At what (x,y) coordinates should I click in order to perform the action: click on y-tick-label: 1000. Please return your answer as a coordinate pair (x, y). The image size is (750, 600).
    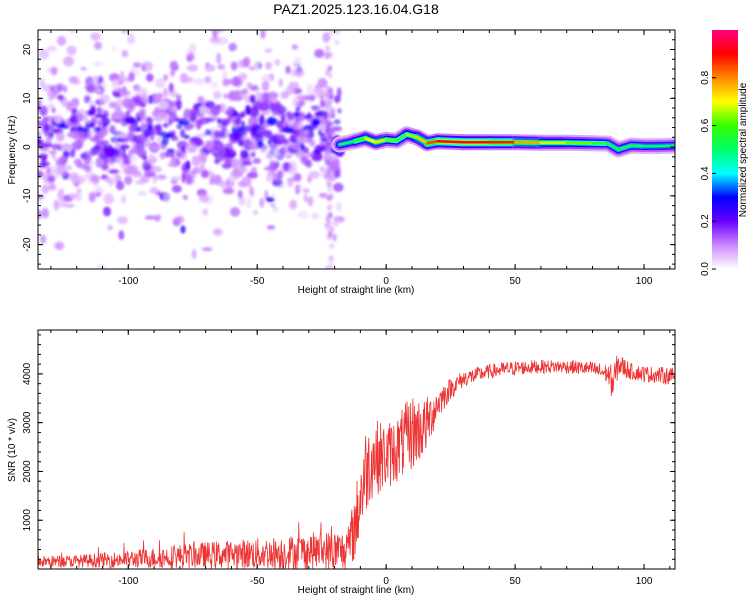
    Looking at the image, I should click on (27, 520).